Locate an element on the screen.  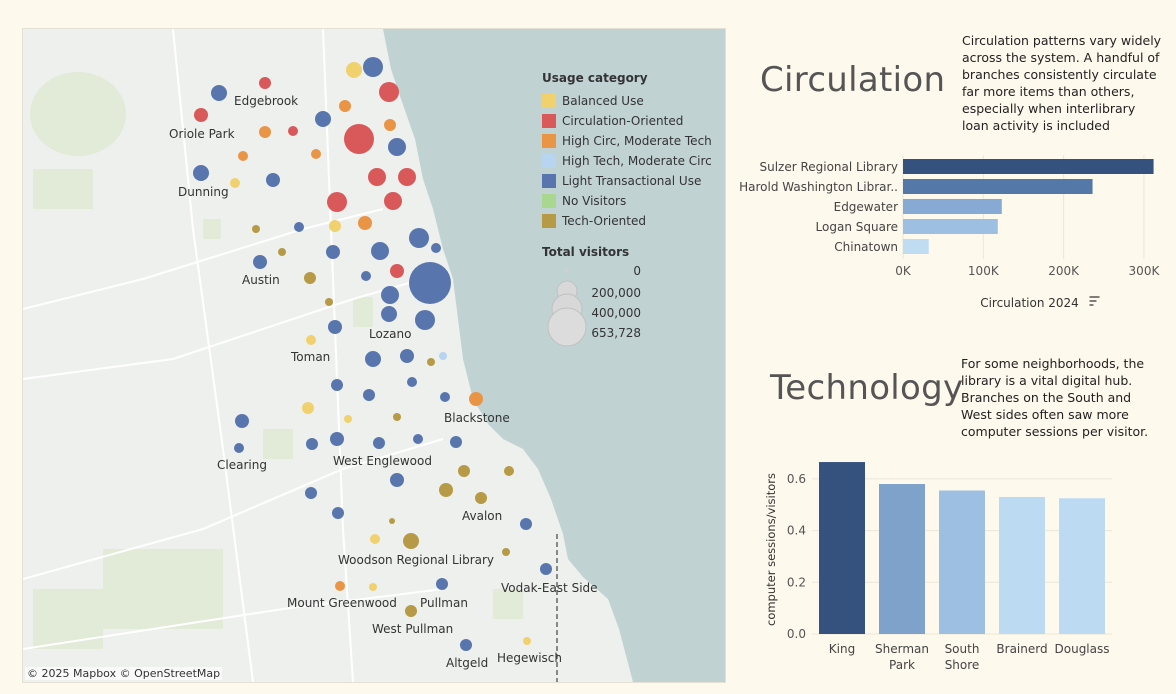
legend-item: Balanced Use is located at coordinates (632, 101).